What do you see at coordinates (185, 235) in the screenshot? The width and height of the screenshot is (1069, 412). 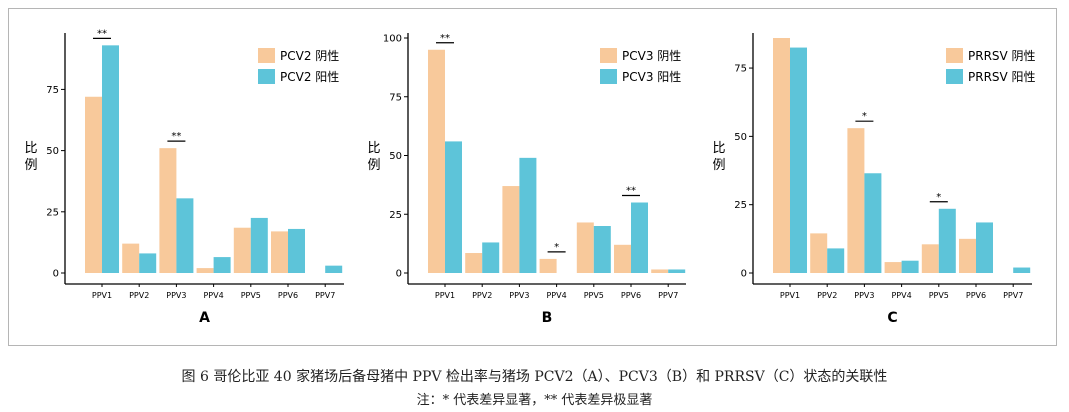 I see `panel-a-bar-ppv3-pos` at bounding box center [185, 235].